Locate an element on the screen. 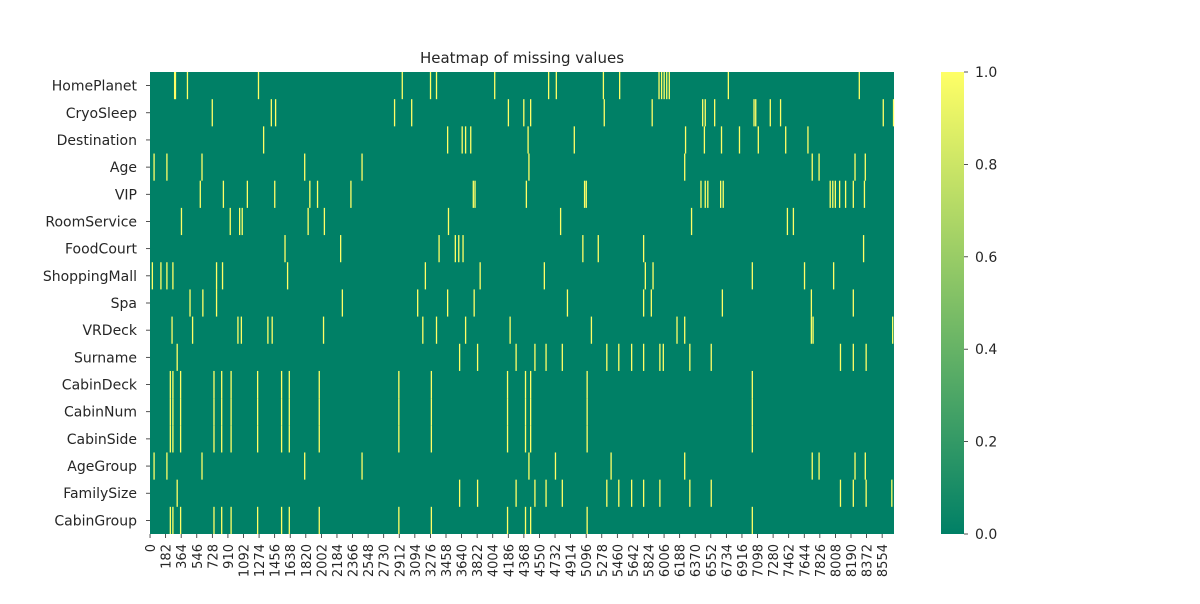 The width and height of the screenshot is (1200, 604). x-tick-label: 2002 is located at coordinates (322, 560).